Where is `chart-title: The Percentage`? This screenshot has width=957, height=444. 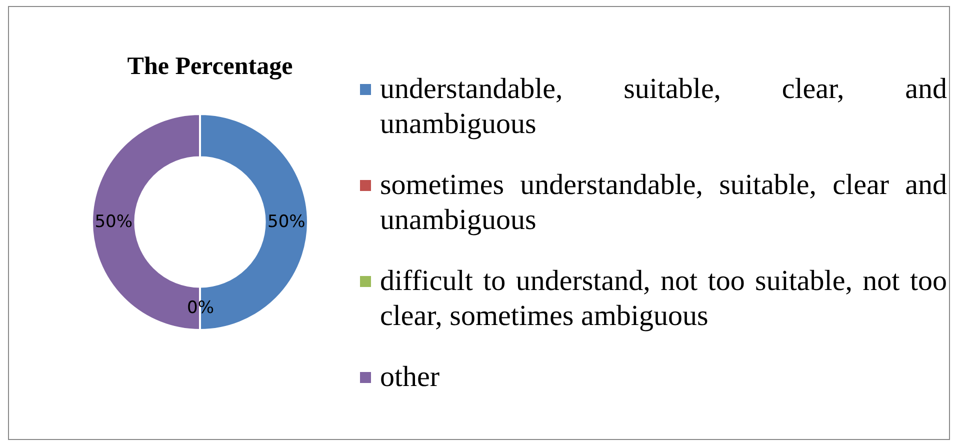 chart-title: The Percentage is located at coordinates (210, 66).